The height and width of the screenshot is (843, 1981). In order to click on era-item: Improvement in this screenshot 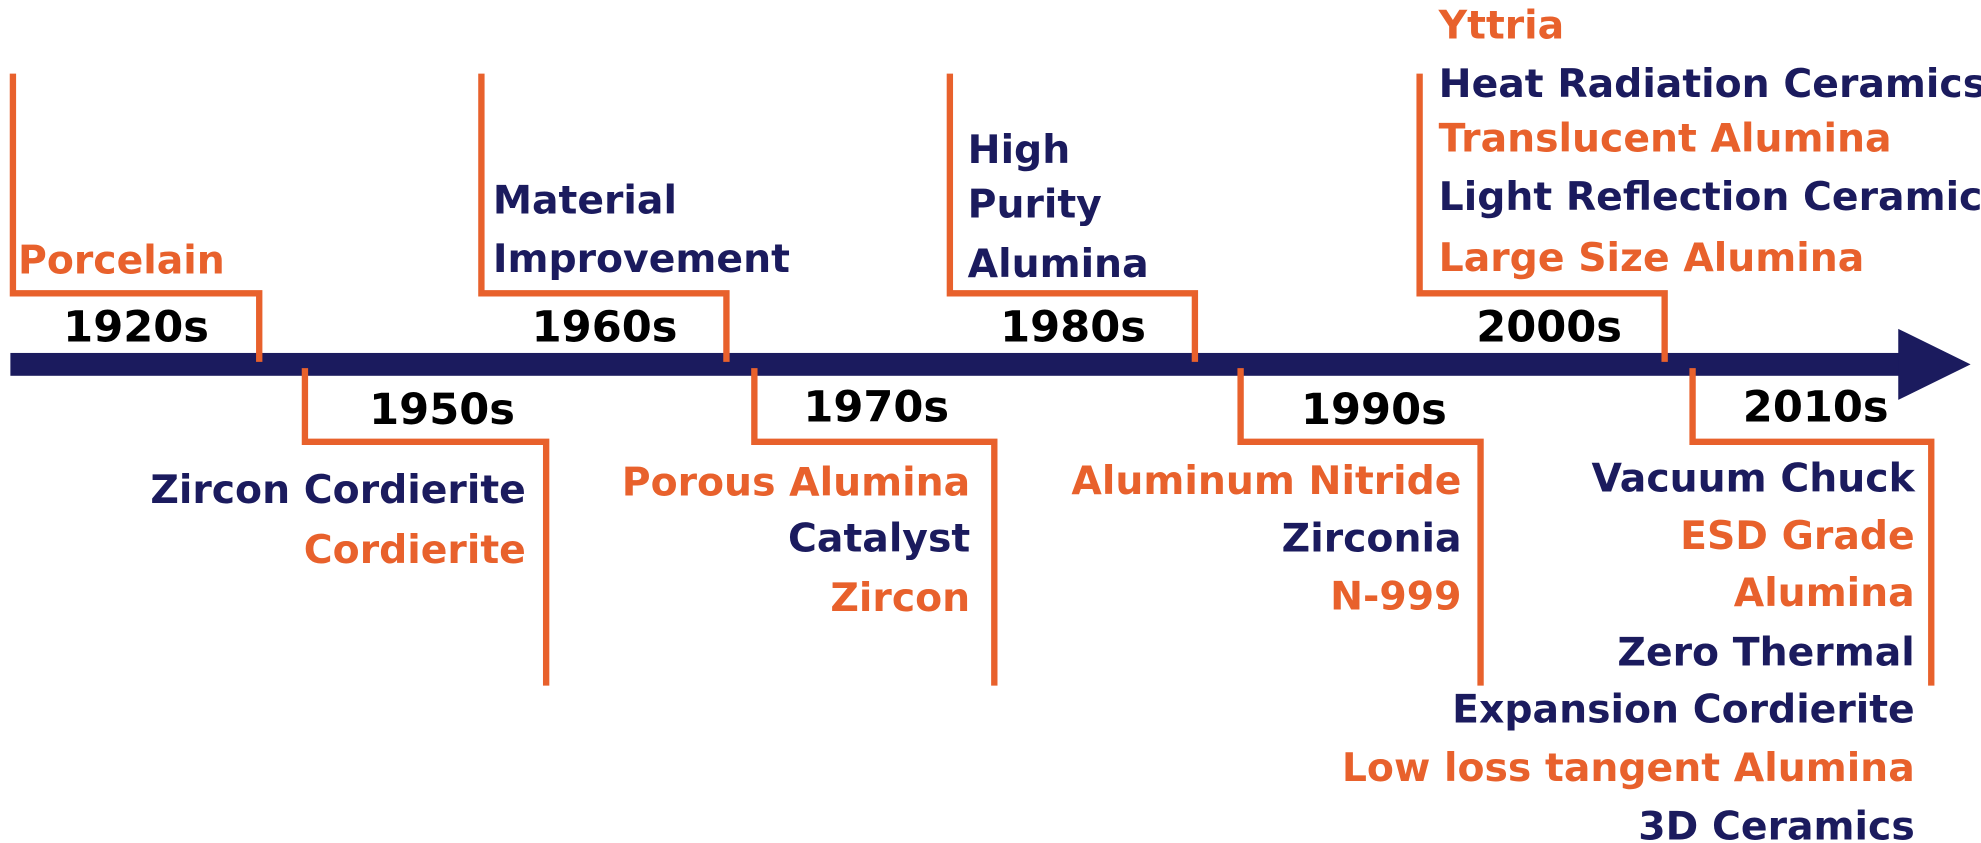, I will do `click(641, 259)`.